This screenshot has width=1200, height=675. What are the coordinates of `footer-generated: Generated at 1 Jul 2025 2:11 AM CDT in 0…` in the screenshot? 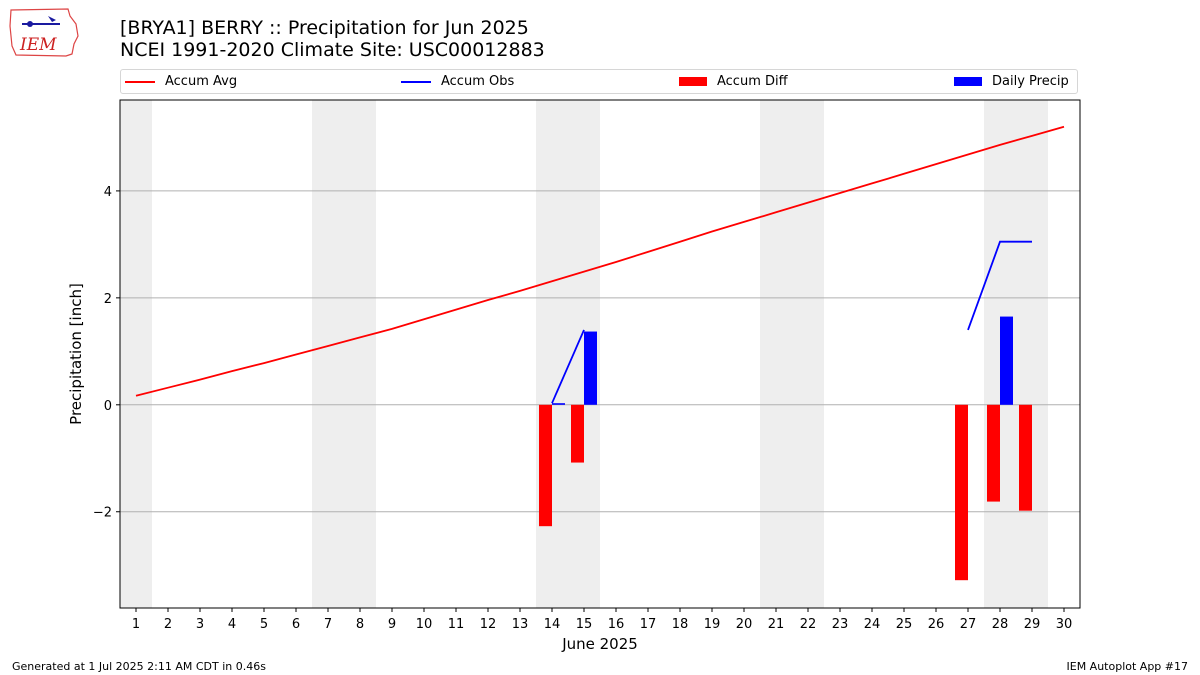 It's located at (139, 666).